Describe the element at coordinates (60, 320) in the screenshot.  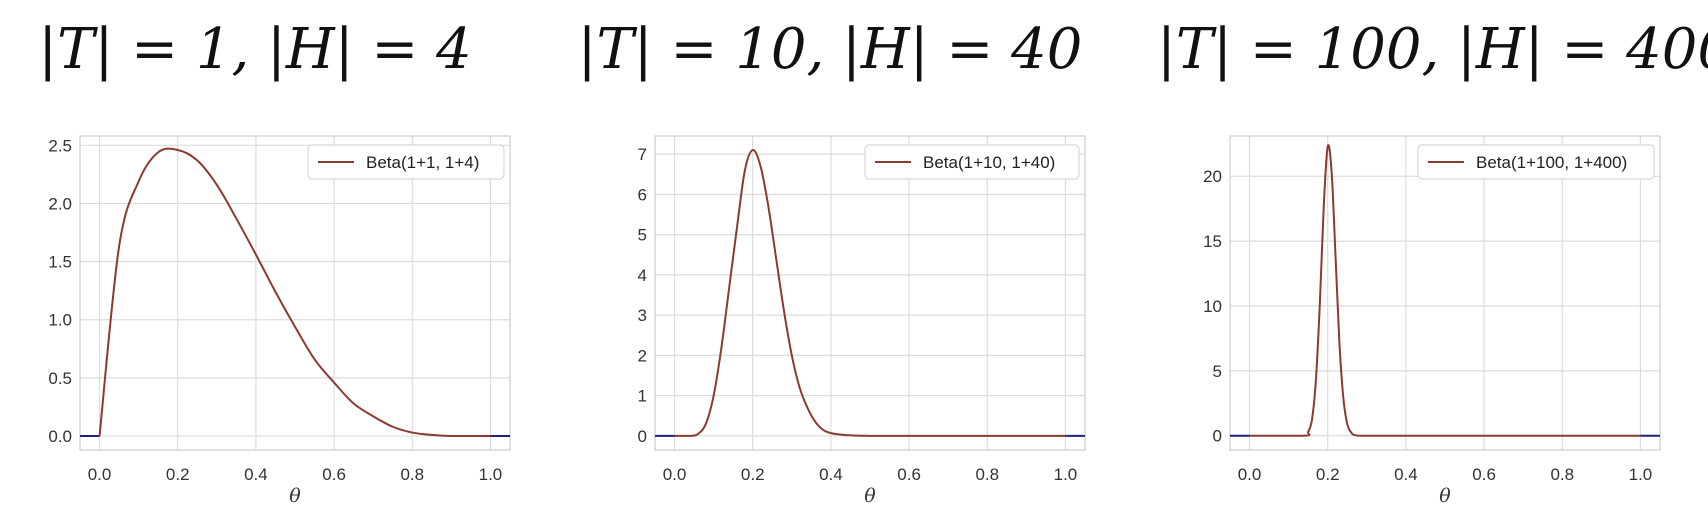
I see `y-tick-label: 1.0` at that location.